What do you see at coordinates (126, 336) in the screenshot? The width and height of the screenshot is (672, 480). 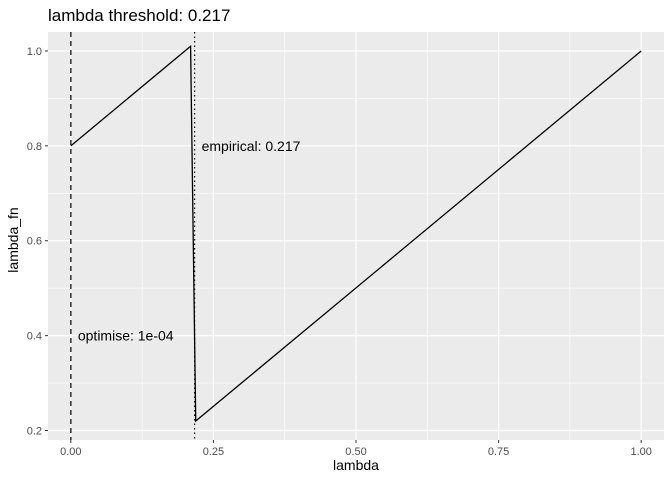 I see `annotation-label-0: optimise: 1e-04` at bounding box center [126, 336].